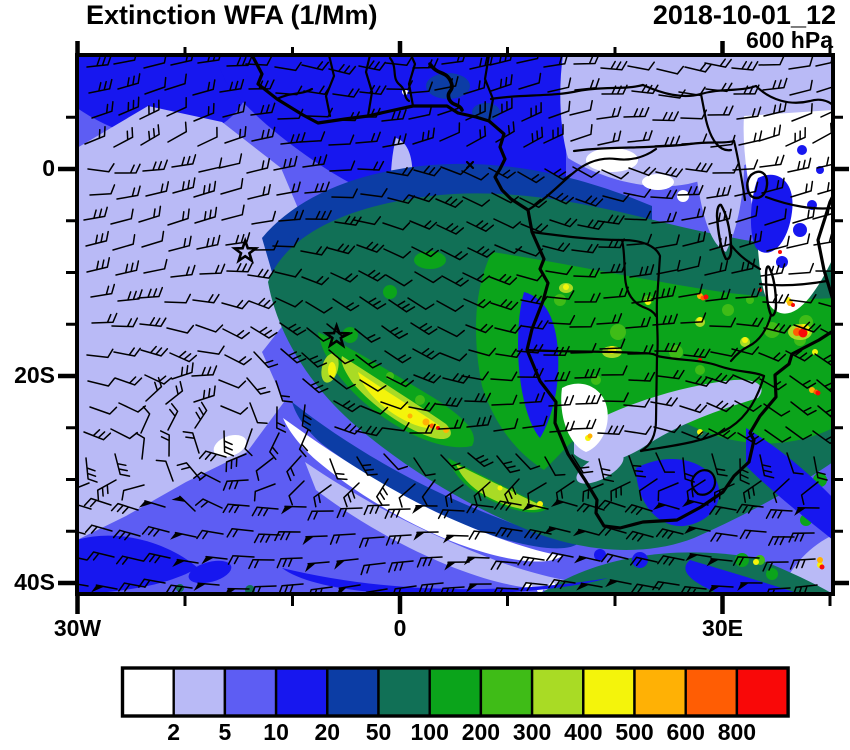 Image resolution: width=850 pixels, height=750 pixels. Describe the element at coordinates (455, 692) in the screenshot. I see `colorbar` at that location.